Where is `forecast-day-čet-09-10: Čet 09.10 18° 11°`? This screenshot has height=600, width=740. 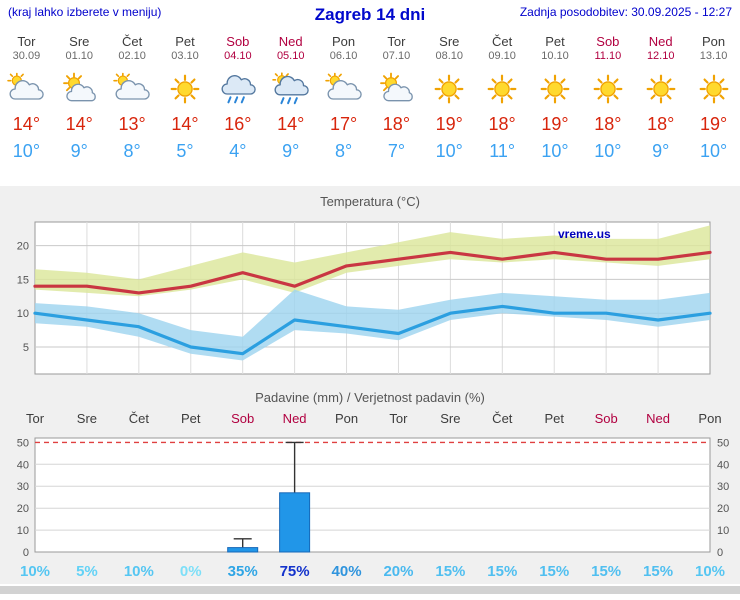 forecast-day-čet-09-10: Čet 09.10 18° 11° is located at coordinates (502, 98).